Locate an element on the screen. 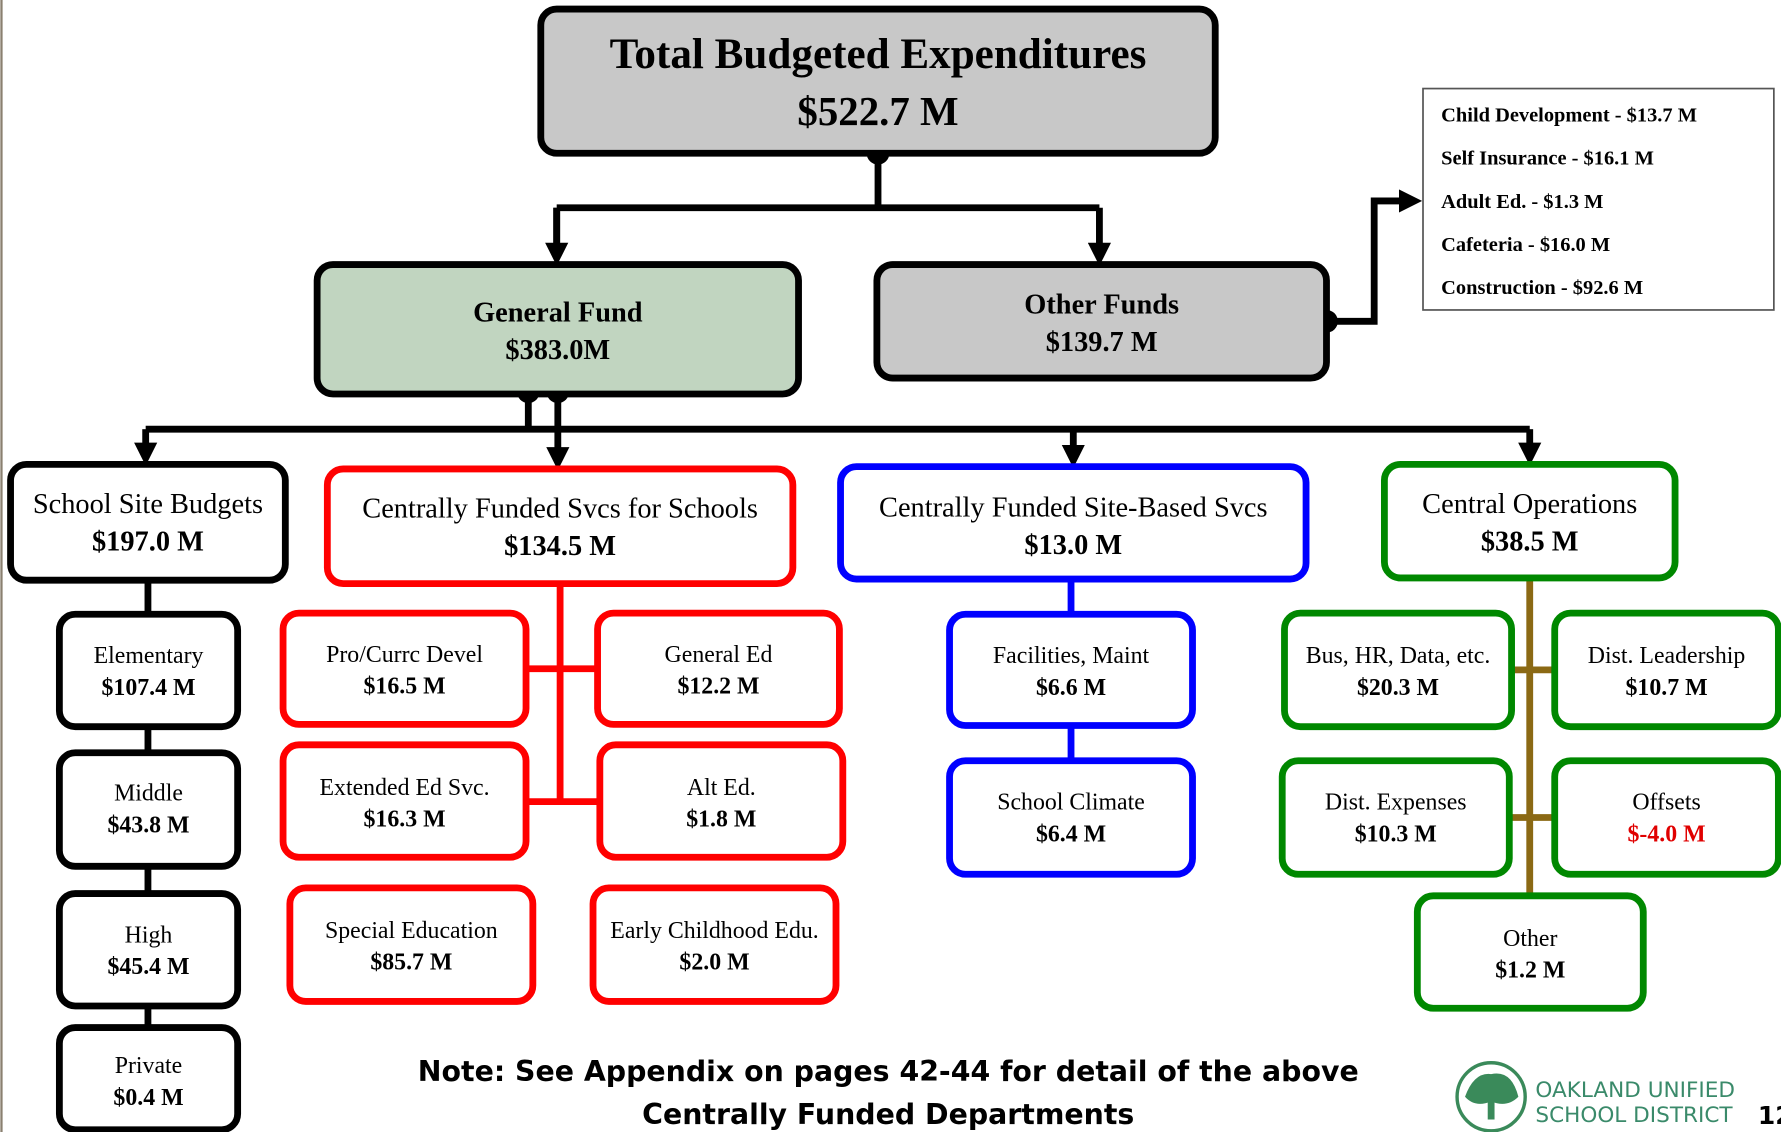  node-label: Offsets is located at coordinates (1666, 803).